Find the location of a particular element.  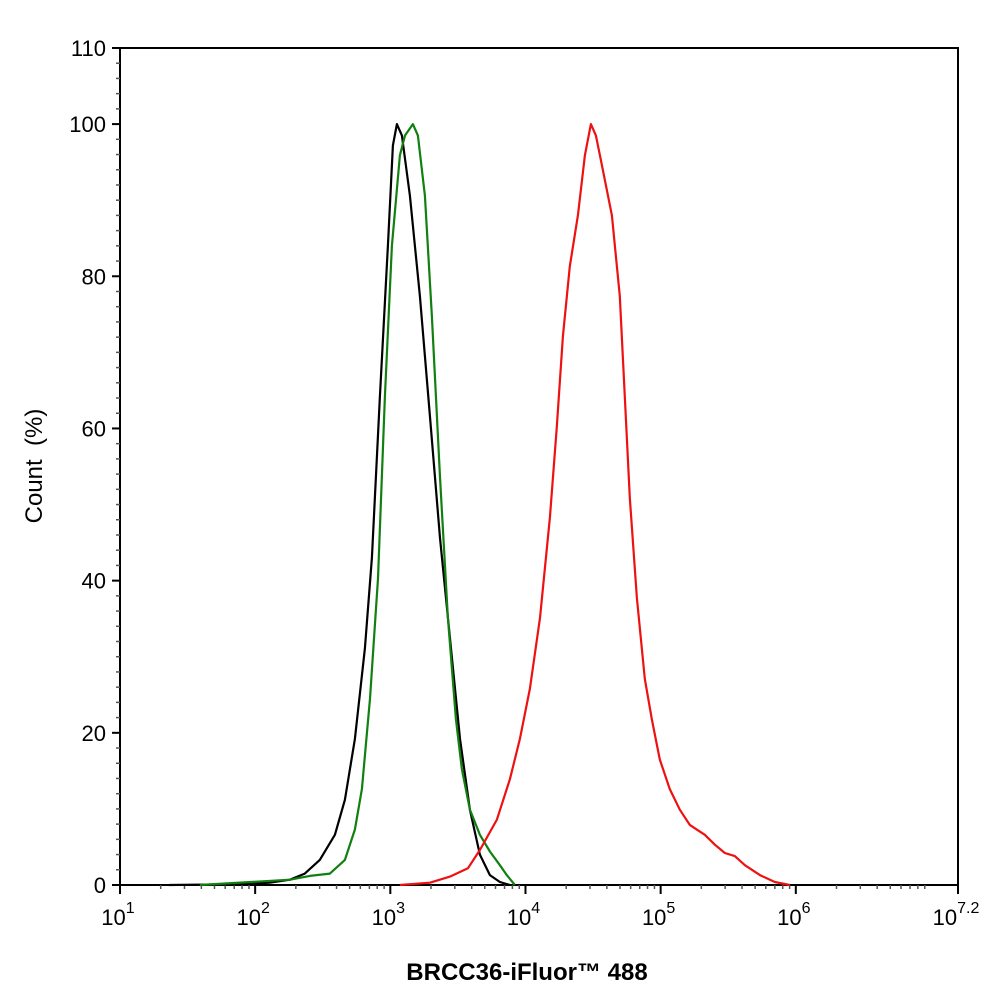

x-tick-label: 10⁶ is located at coordinates (793, 915).